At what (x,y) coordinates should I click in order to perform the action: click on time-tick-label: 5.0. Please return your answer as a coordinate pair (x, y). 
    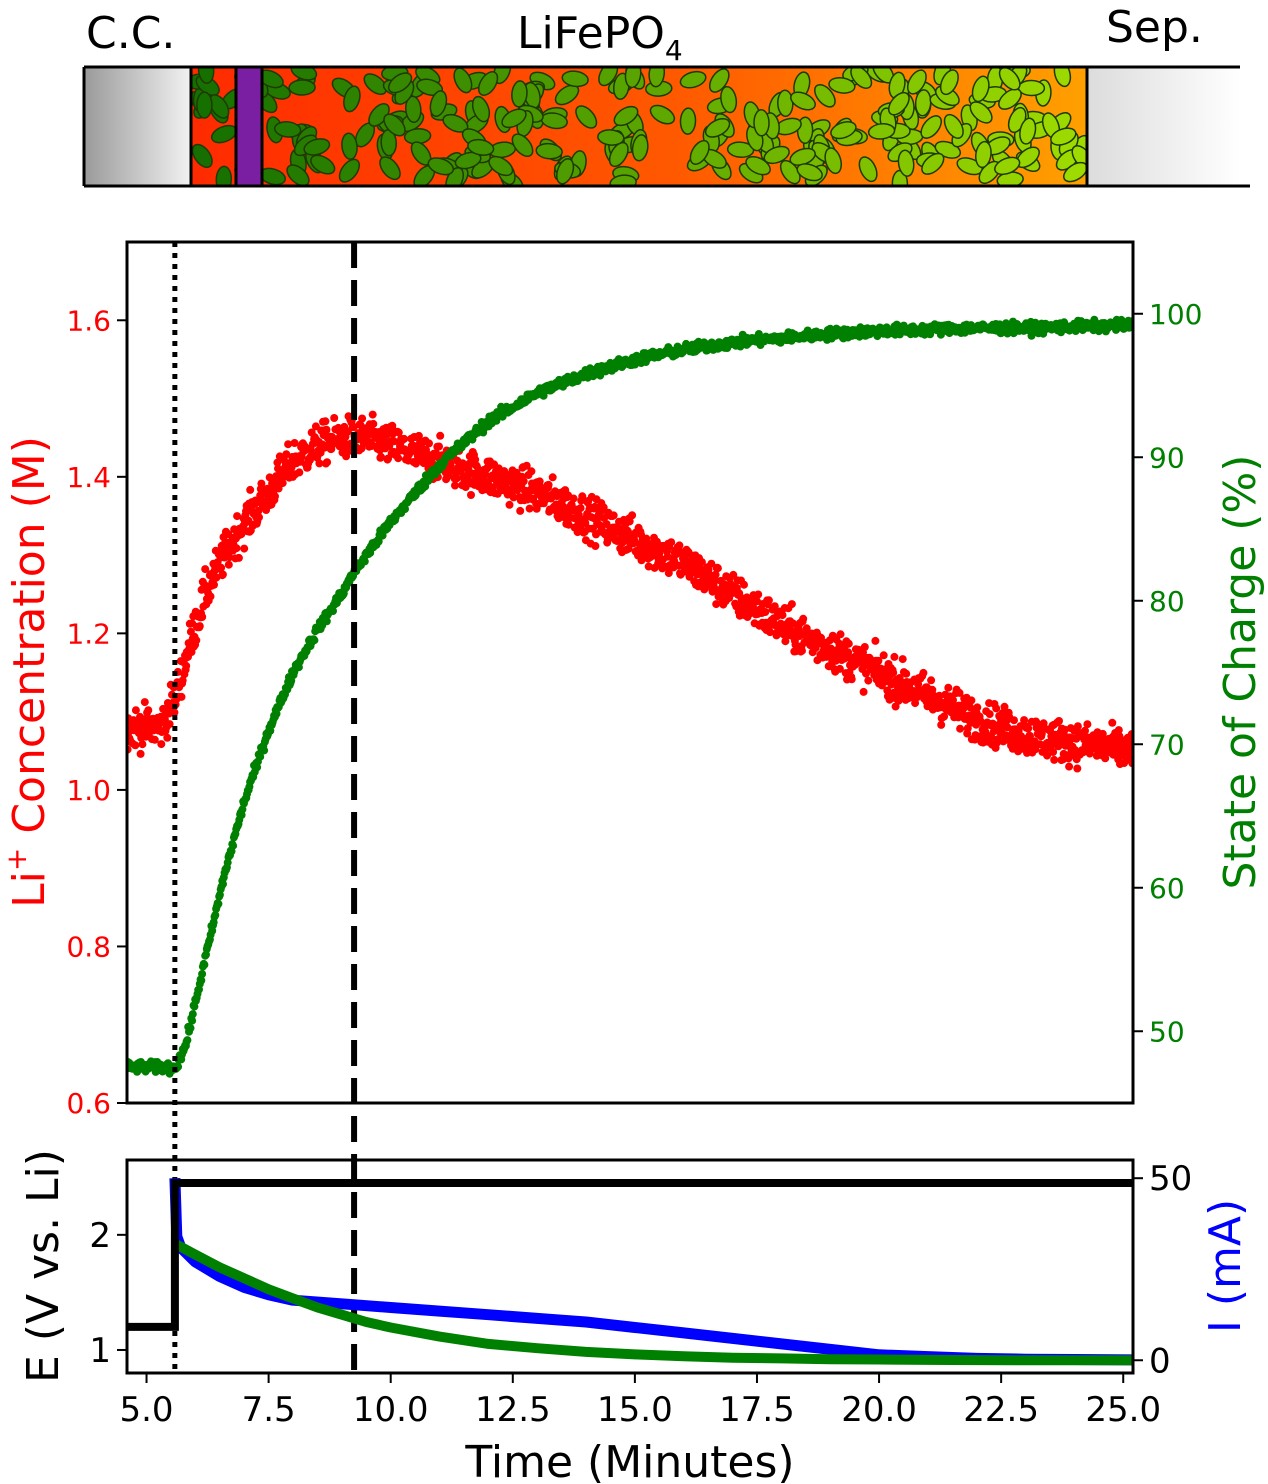
    Looking at the image, I should click on (146, 1410).